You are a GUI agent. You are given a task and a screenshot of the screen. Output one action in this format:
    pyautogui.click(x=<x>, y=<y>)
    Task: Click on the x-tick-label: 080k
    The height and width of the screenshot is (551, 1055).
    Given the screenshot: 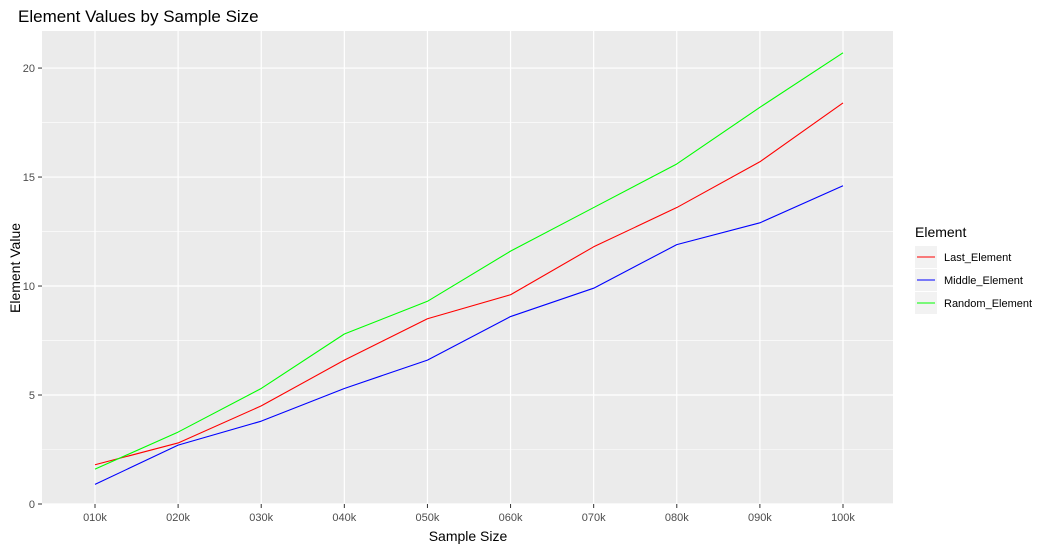 What is the action you would take?
    pyautogui.click(x=677, y=518)
    